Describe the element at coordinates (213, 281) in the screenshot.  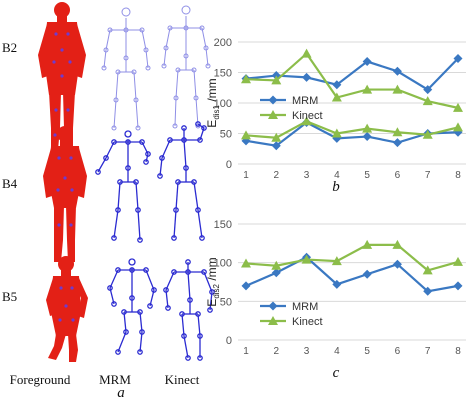
I see `y-axis-label: Edis2 /mm` at that location.